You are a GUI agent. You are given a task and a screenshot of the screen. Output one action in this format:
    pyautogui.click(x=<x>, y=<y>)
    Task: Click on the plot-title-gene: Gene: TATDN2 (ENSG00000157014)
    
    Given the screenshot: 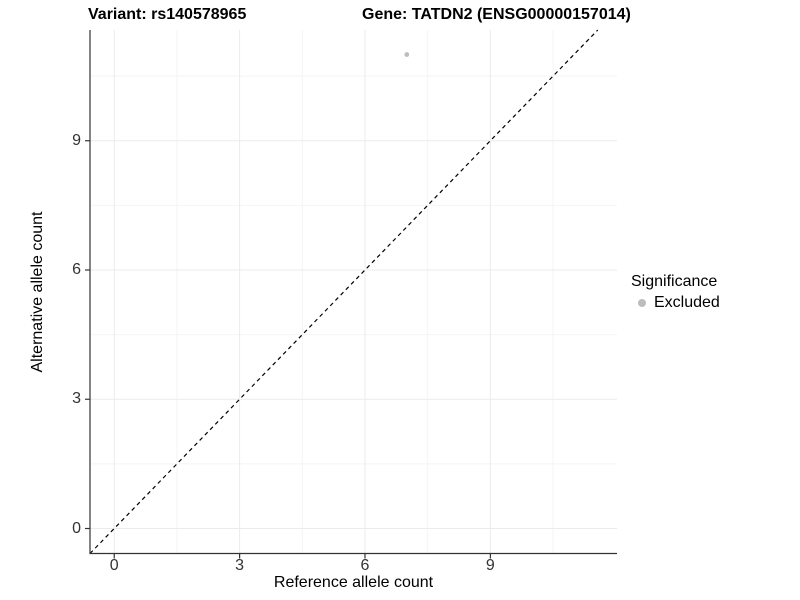 What is the action you would take?
    pyautogui.click(x=496, y=14)
    